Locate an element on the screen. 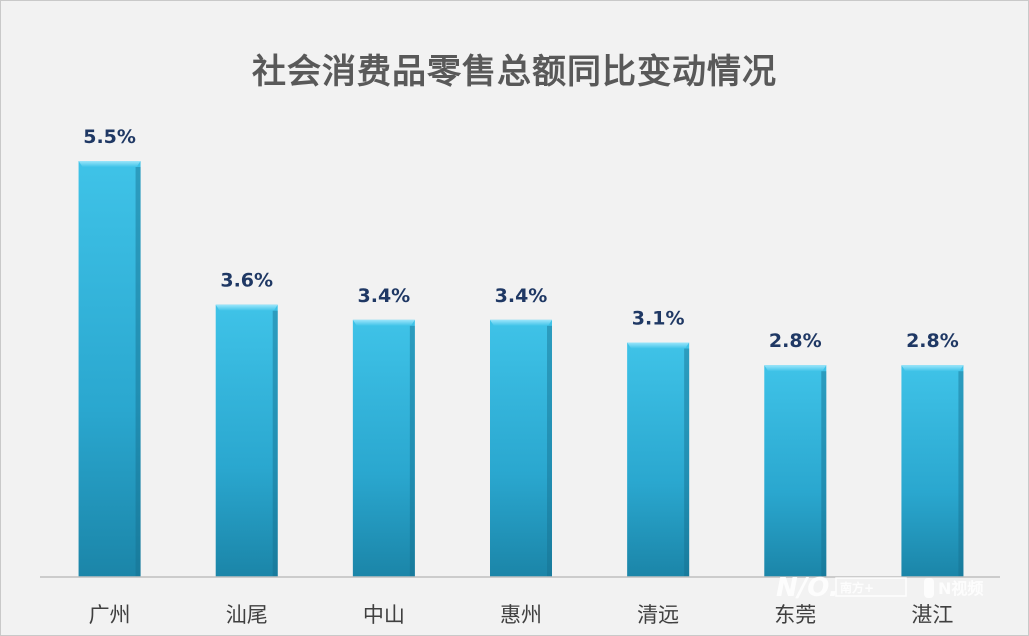 This screenshot has width=1029, height=636. watermark-logo: N/O. is located at coordinates (807, 587).